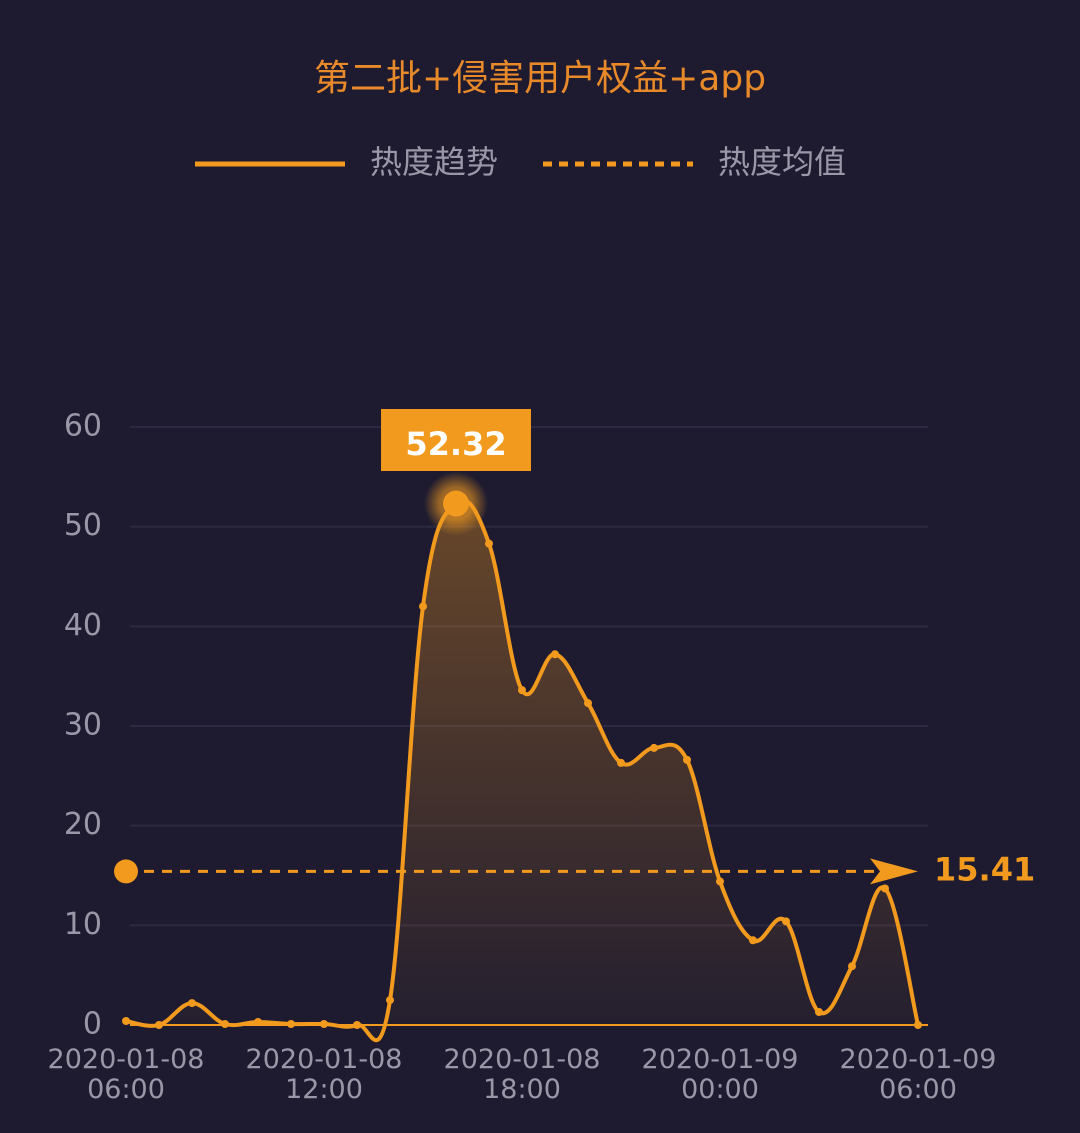 The height and width of the screenshot is (1133, 1080). What do you see at coordinates (83, 924) in the screenshot?
I see `y-tick-label: 10` at bounding box center [83, 924].